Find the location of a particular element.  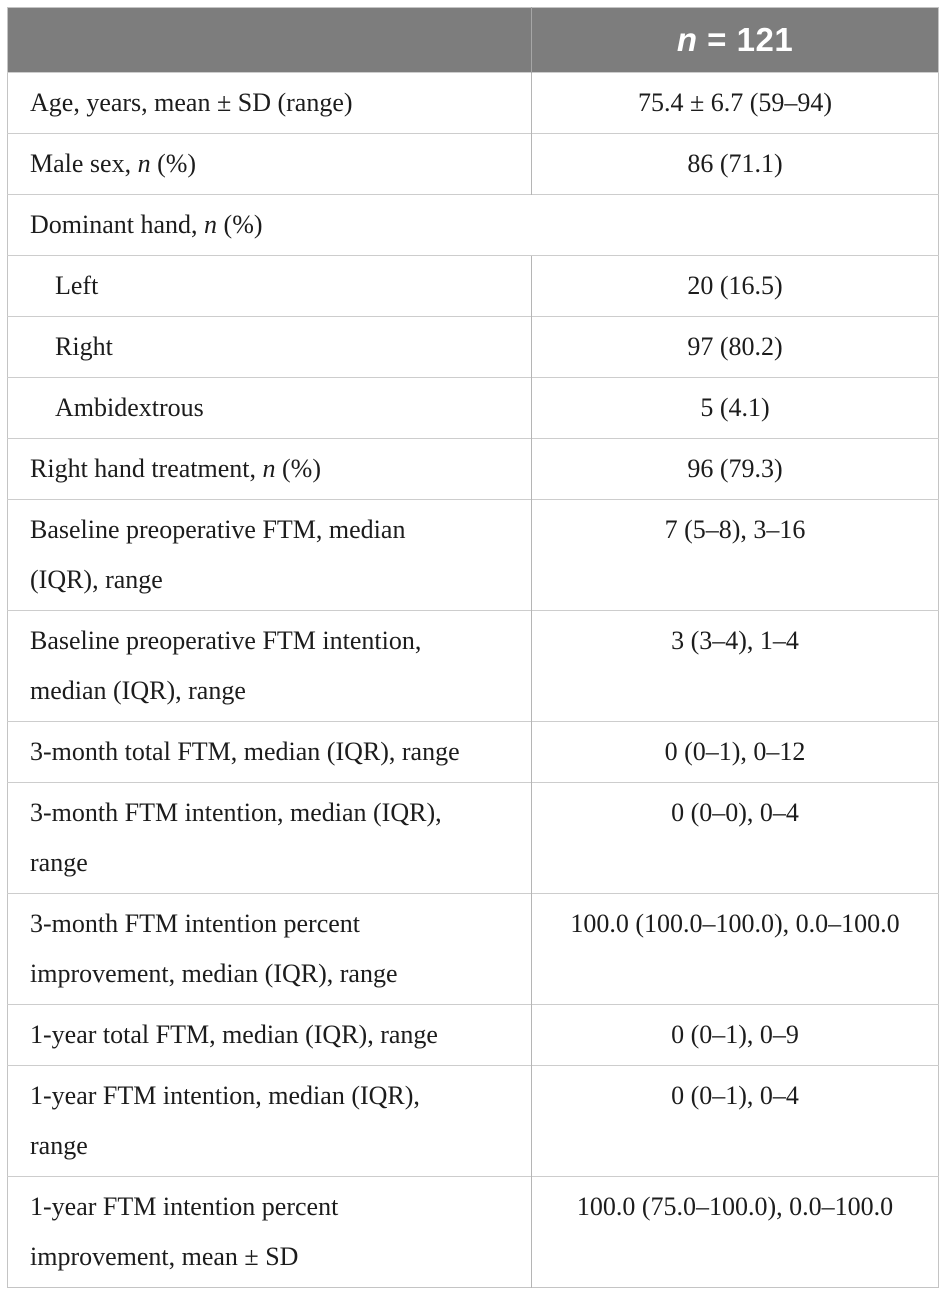

row-label: Right is located at coordinates (269, 347).